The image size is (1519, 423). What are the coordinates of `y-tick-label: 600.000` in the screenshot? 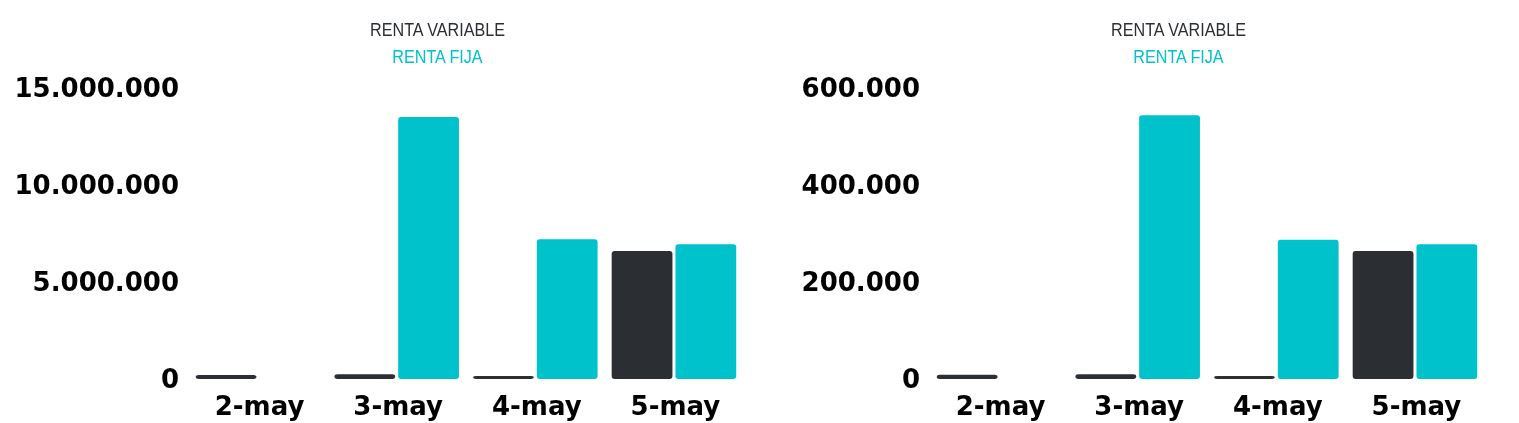 It's located at (860, 88).